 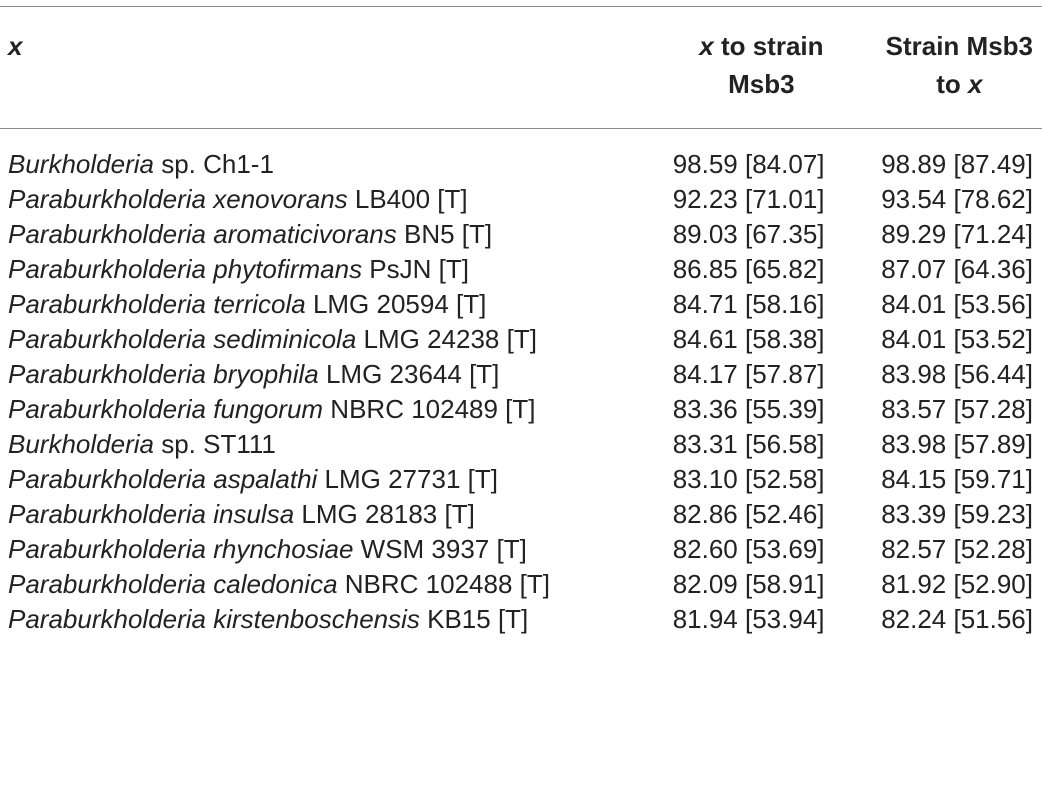 I want to click on value-x-to-msb3: 84.61 [58.38], so click(x=748, y=339).